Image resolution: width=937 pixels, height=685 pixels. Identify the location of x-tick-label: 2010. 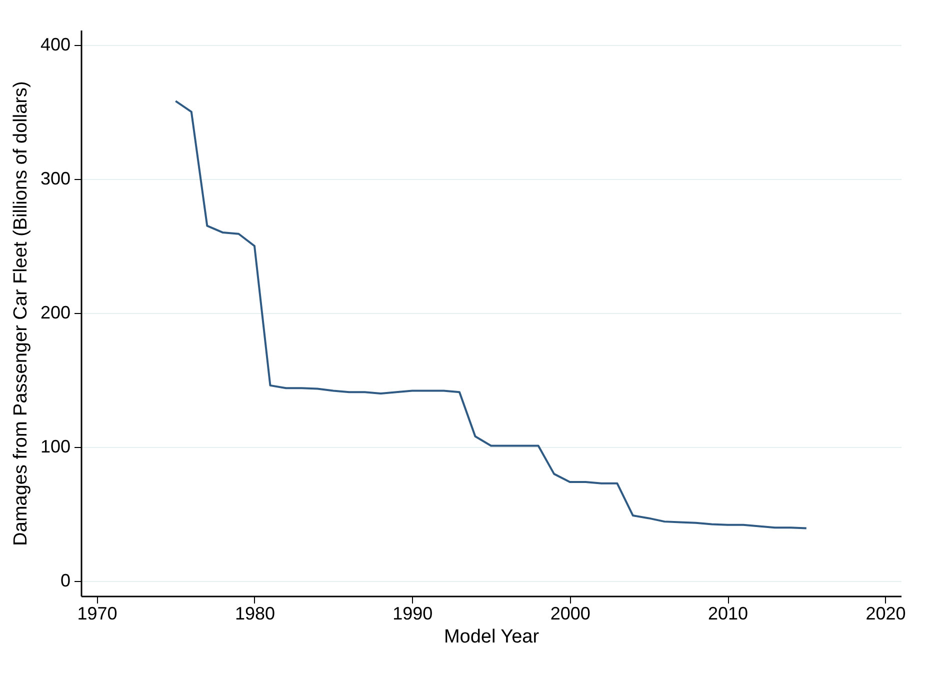
(728, 614).